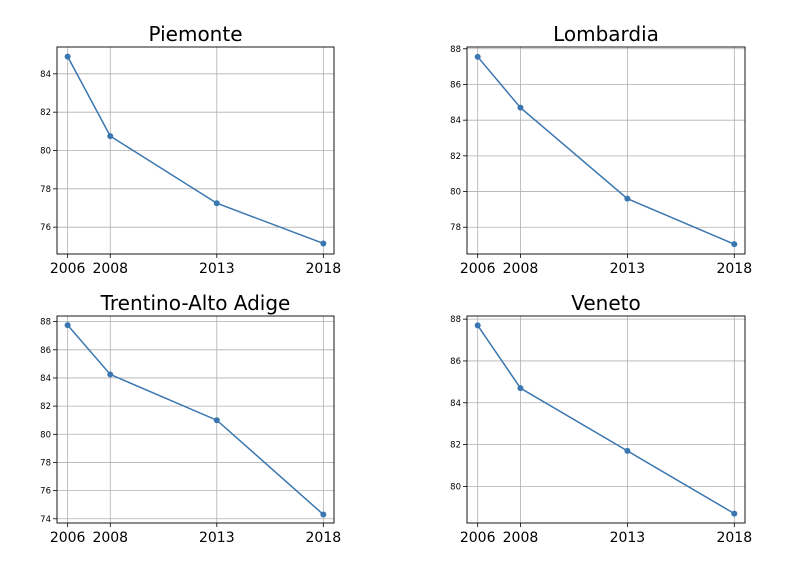  Describe the element at coordinates (606, 303) in the screenshot. I see `chart-title: Veneto` at that location.